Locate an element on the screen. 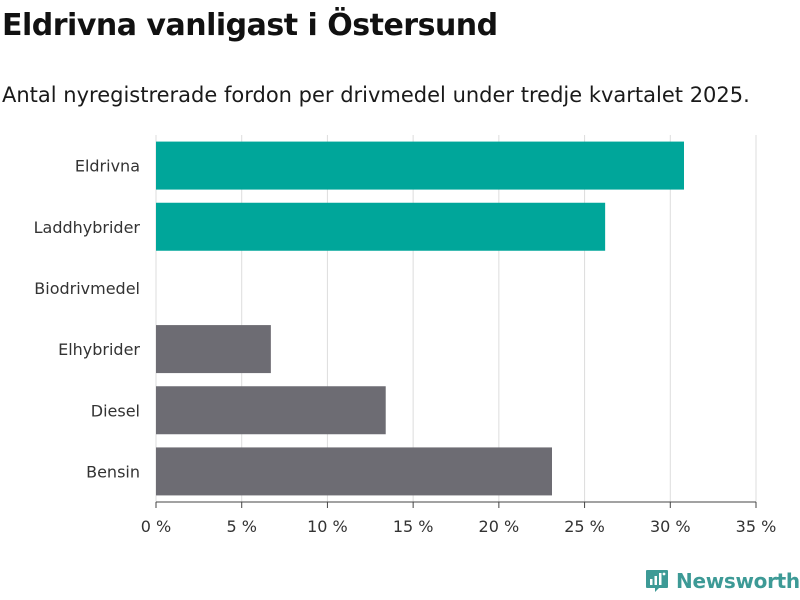  bar-laddhybrider is located at coordinates (381, 226).